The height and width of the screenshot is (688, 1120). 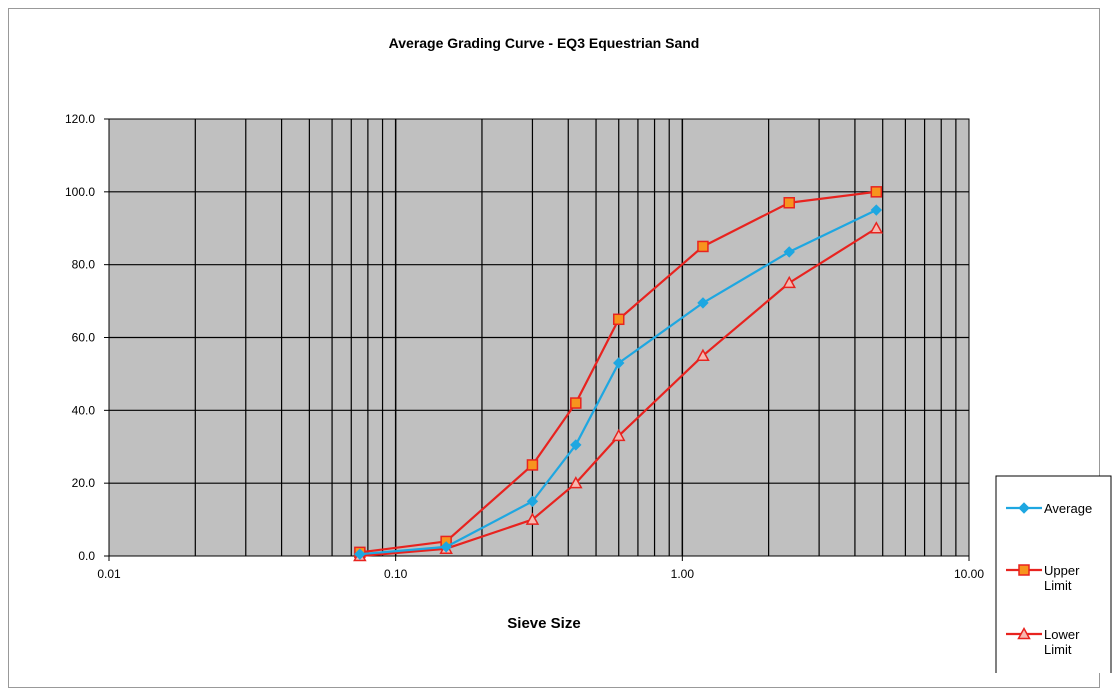 I want to click on y-tick-label: 0.0, so click(x=86, y=556).